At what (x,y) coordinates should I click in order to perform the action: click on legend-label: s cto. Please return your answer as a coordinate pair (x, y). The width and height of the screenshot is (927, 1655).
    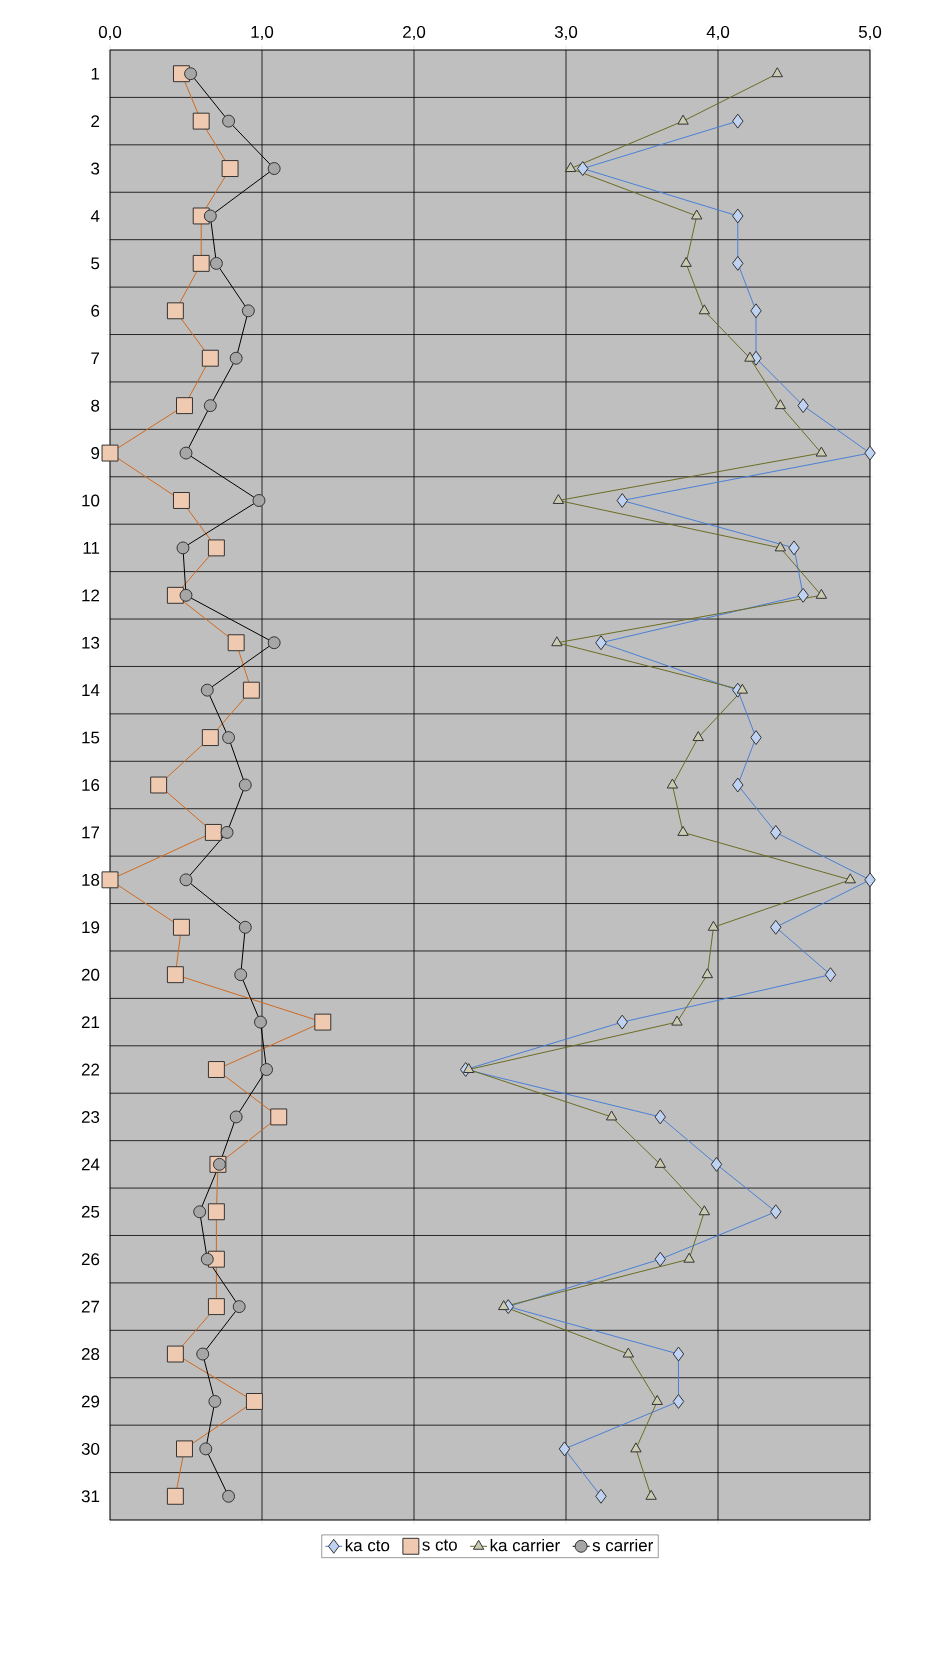
    Looking at the image, I should click on (439, 1545).